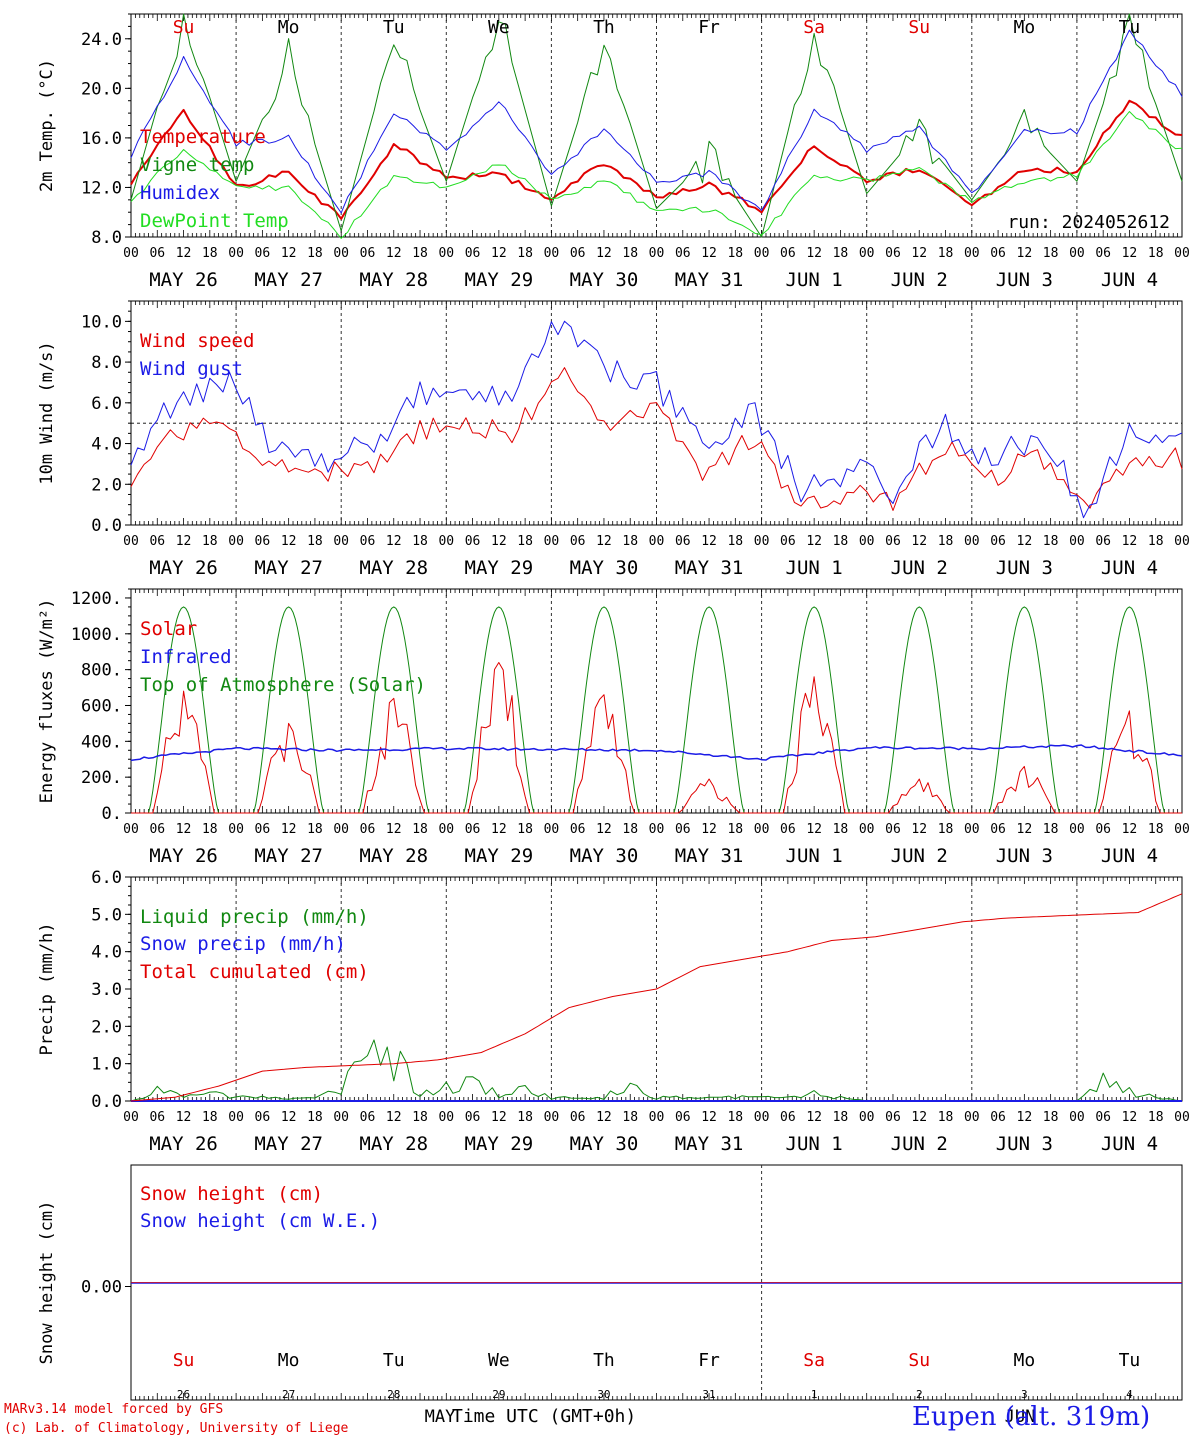  I want to click on series-total-cumulated, so click(656, 997).